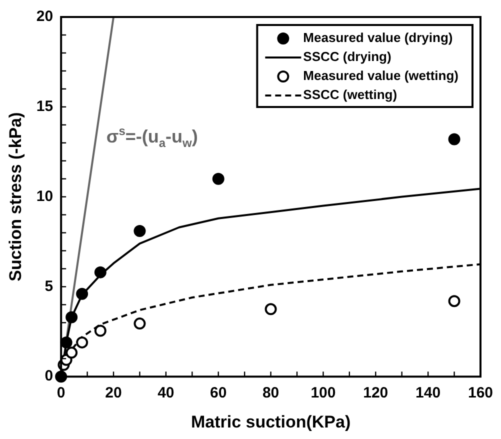 The width and height of the screenshot is (501, 439). What do you see at coordinates (49, 286) in the screenshot?
I see `y-tick-label: 5` at bounding box center [49, 286].